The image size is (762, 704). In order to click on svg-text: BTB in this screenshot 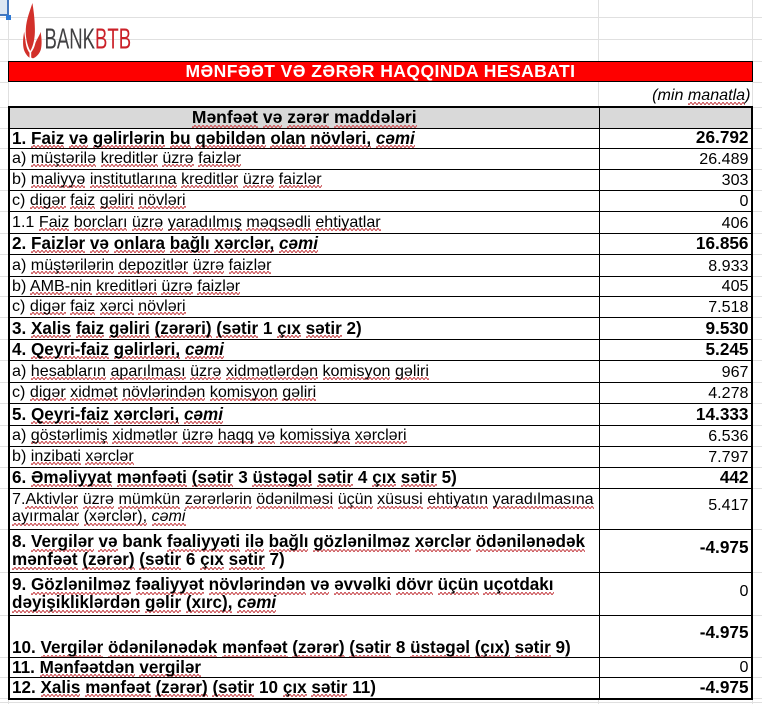, I will do `click(113, 39)`.